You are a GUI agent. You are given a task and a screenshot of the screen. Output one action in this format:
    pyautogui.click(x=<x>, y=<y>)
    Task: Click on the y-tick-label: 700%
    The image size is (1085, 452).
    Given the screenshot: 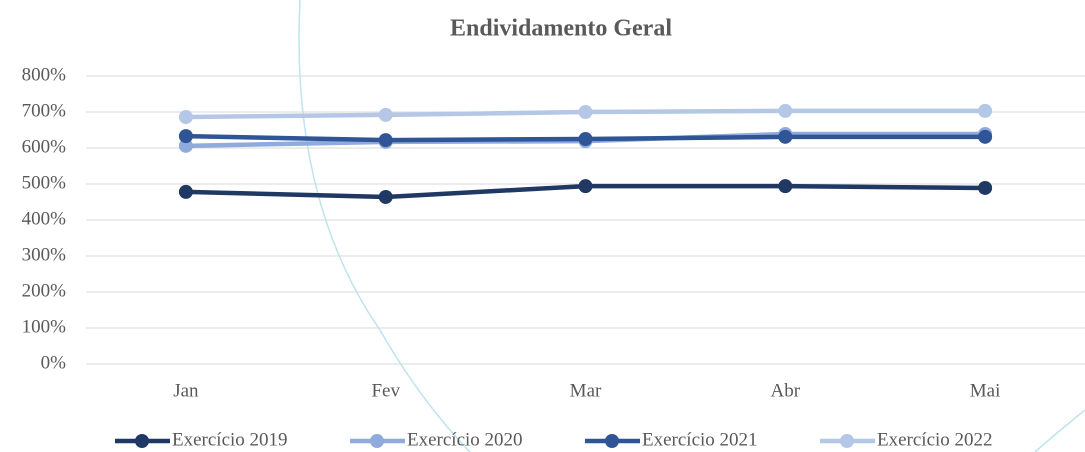 What is the action you would take?
    pyautogui.click(x=44, y=110)
    